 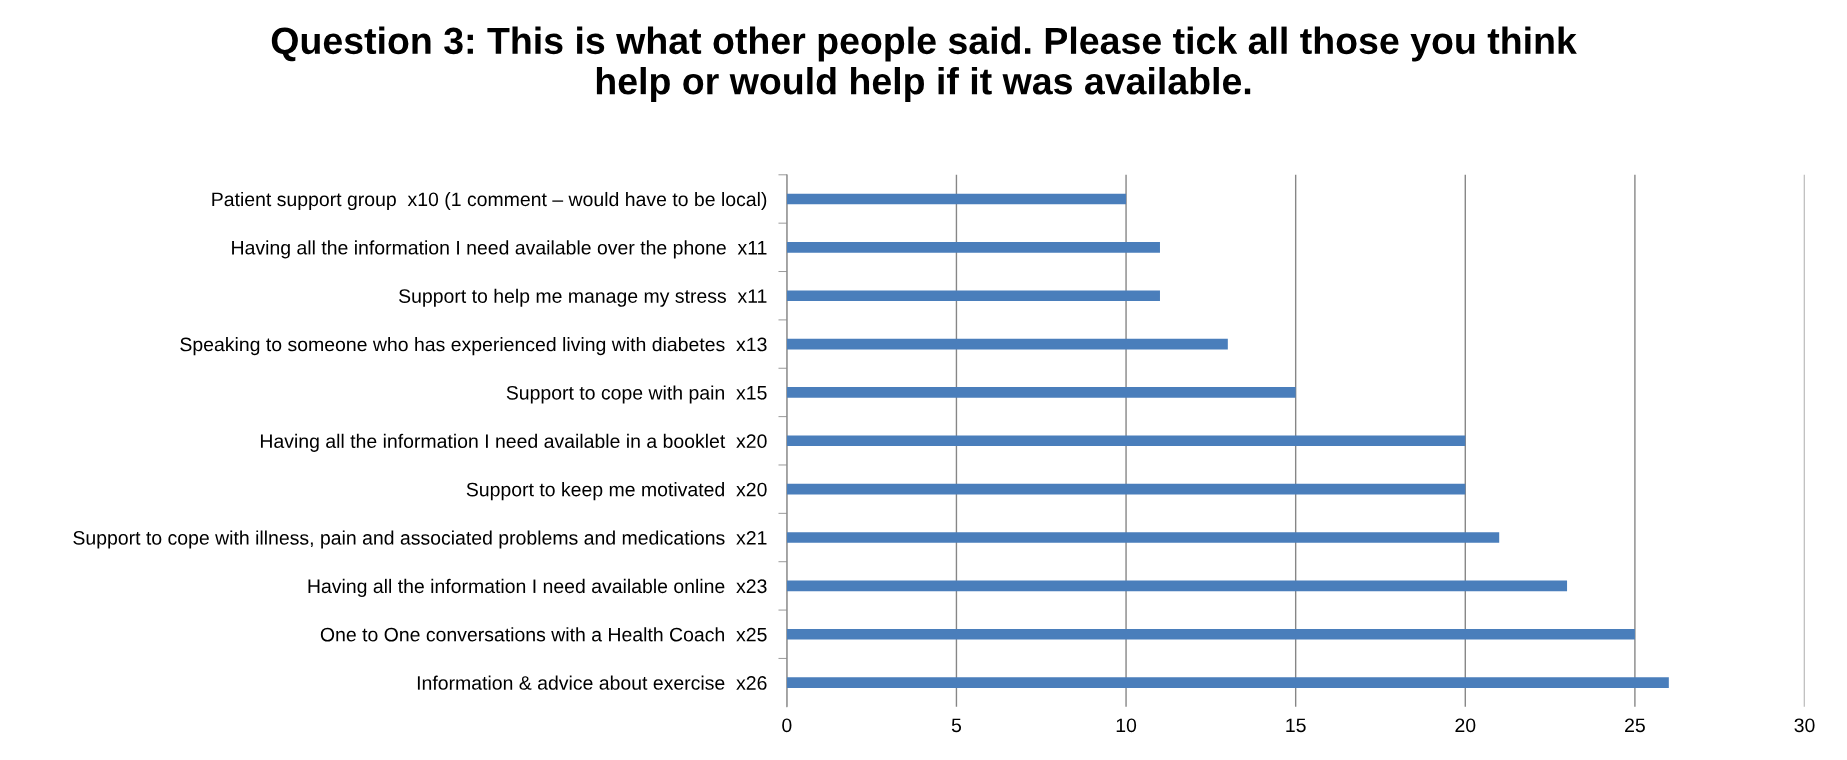 What do you see at coordinates (583, 297) in the screenshot?
I see `y-tick-label: Support to help me manage my stress x11` at bounding box center [583, 297].